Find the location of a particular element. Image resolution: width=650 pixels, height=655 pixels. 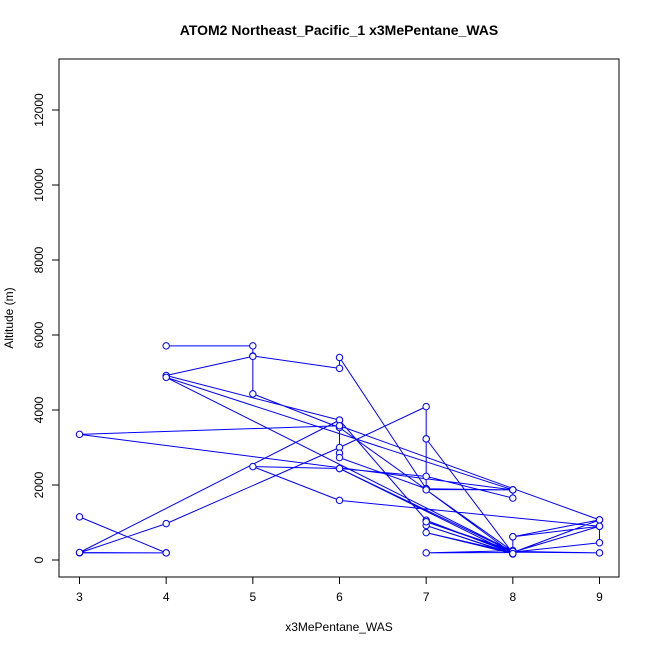

x-tick-label: 4 is located at coordinates (166, 597).